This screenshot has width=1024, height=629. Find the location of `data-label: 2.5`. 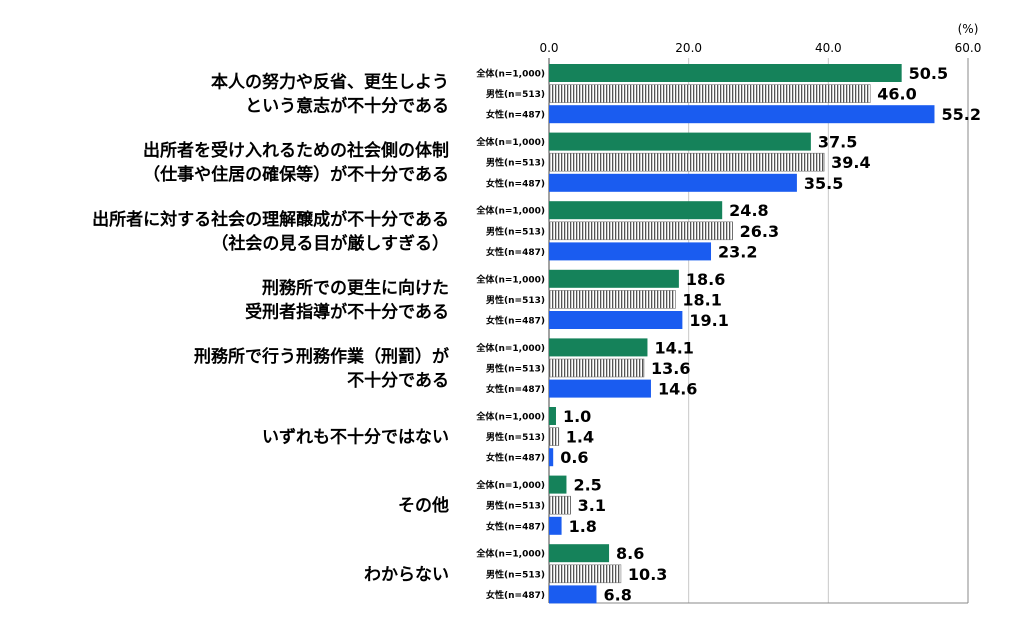

data-label: 2.5 is located at coordinates (587, 485).